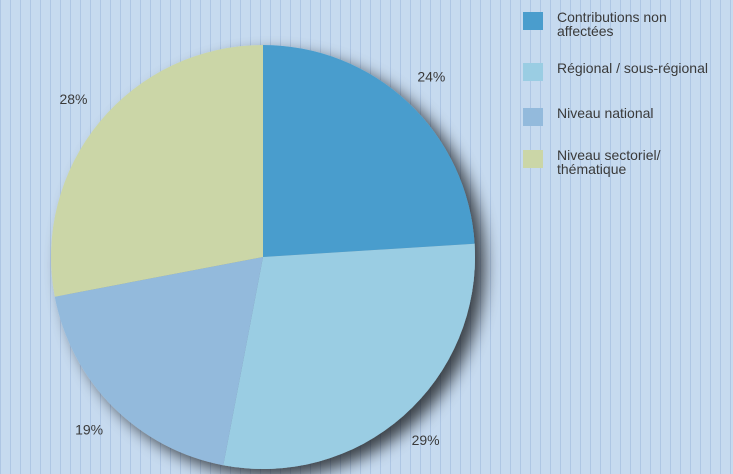 This screenshot has height=474, width=733. Describe the element at coordinates (609, 162) in the screenshot. I see `legend-label: Niveau sectoriel/ thématique` at that location.